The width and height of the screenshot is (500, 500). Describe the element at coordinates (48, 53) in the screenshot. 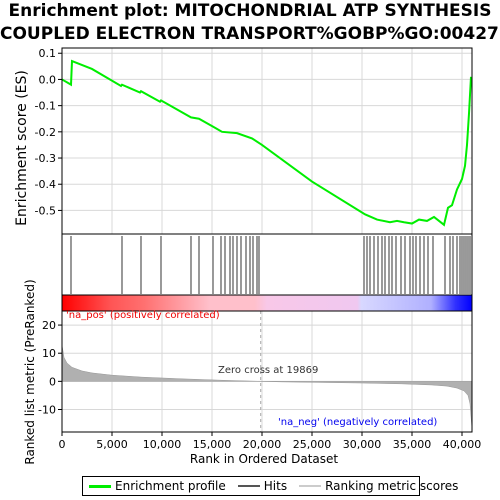

I see `es-tick-label: 0.1` at that location.